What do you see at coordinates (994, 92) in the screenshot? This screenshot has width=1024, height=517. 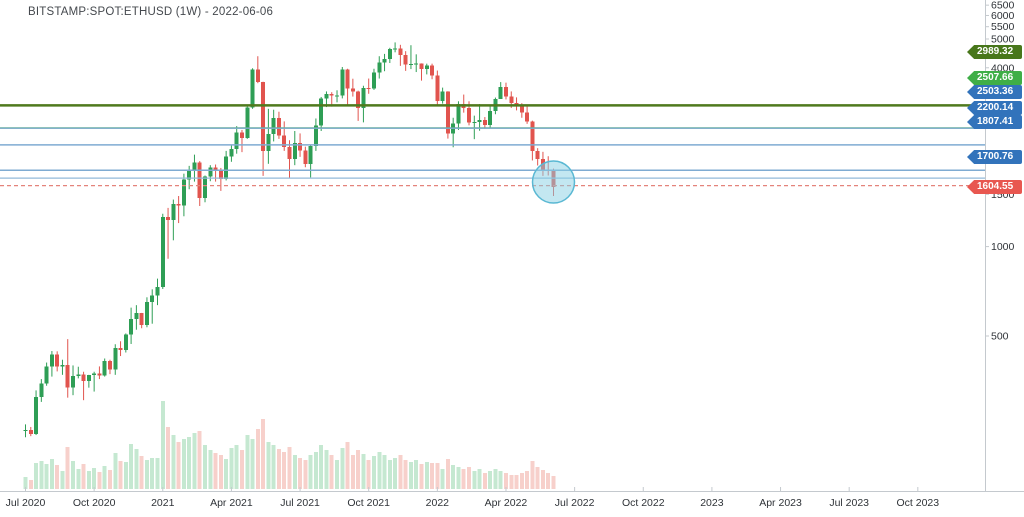 I see `price-label-2503.36: 2503.36` at bounding box center [994, 92].